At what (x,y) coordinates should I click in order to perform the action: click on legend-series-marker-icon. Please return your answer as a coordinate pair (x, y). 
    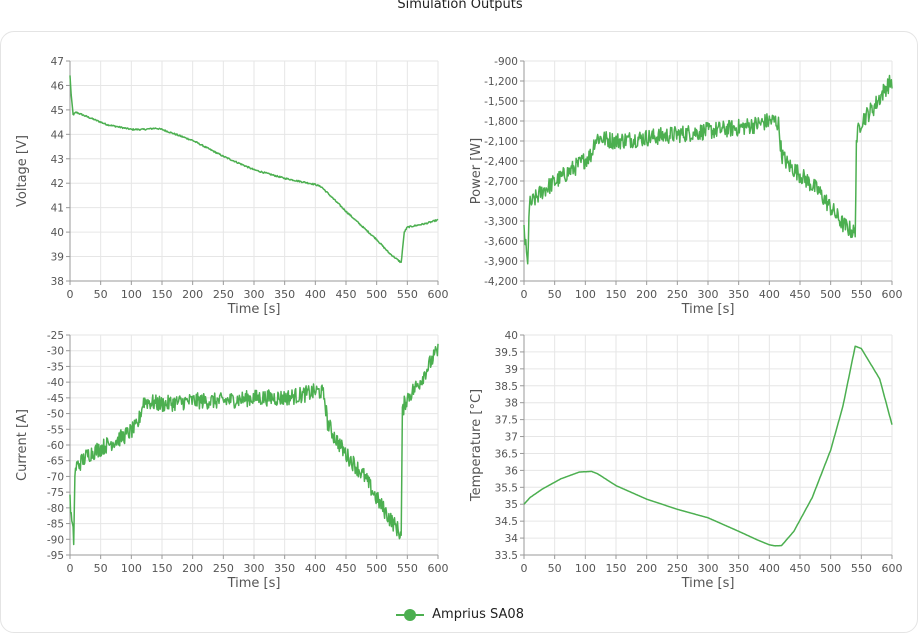
    Looking at the image, I should click on (410, 614).